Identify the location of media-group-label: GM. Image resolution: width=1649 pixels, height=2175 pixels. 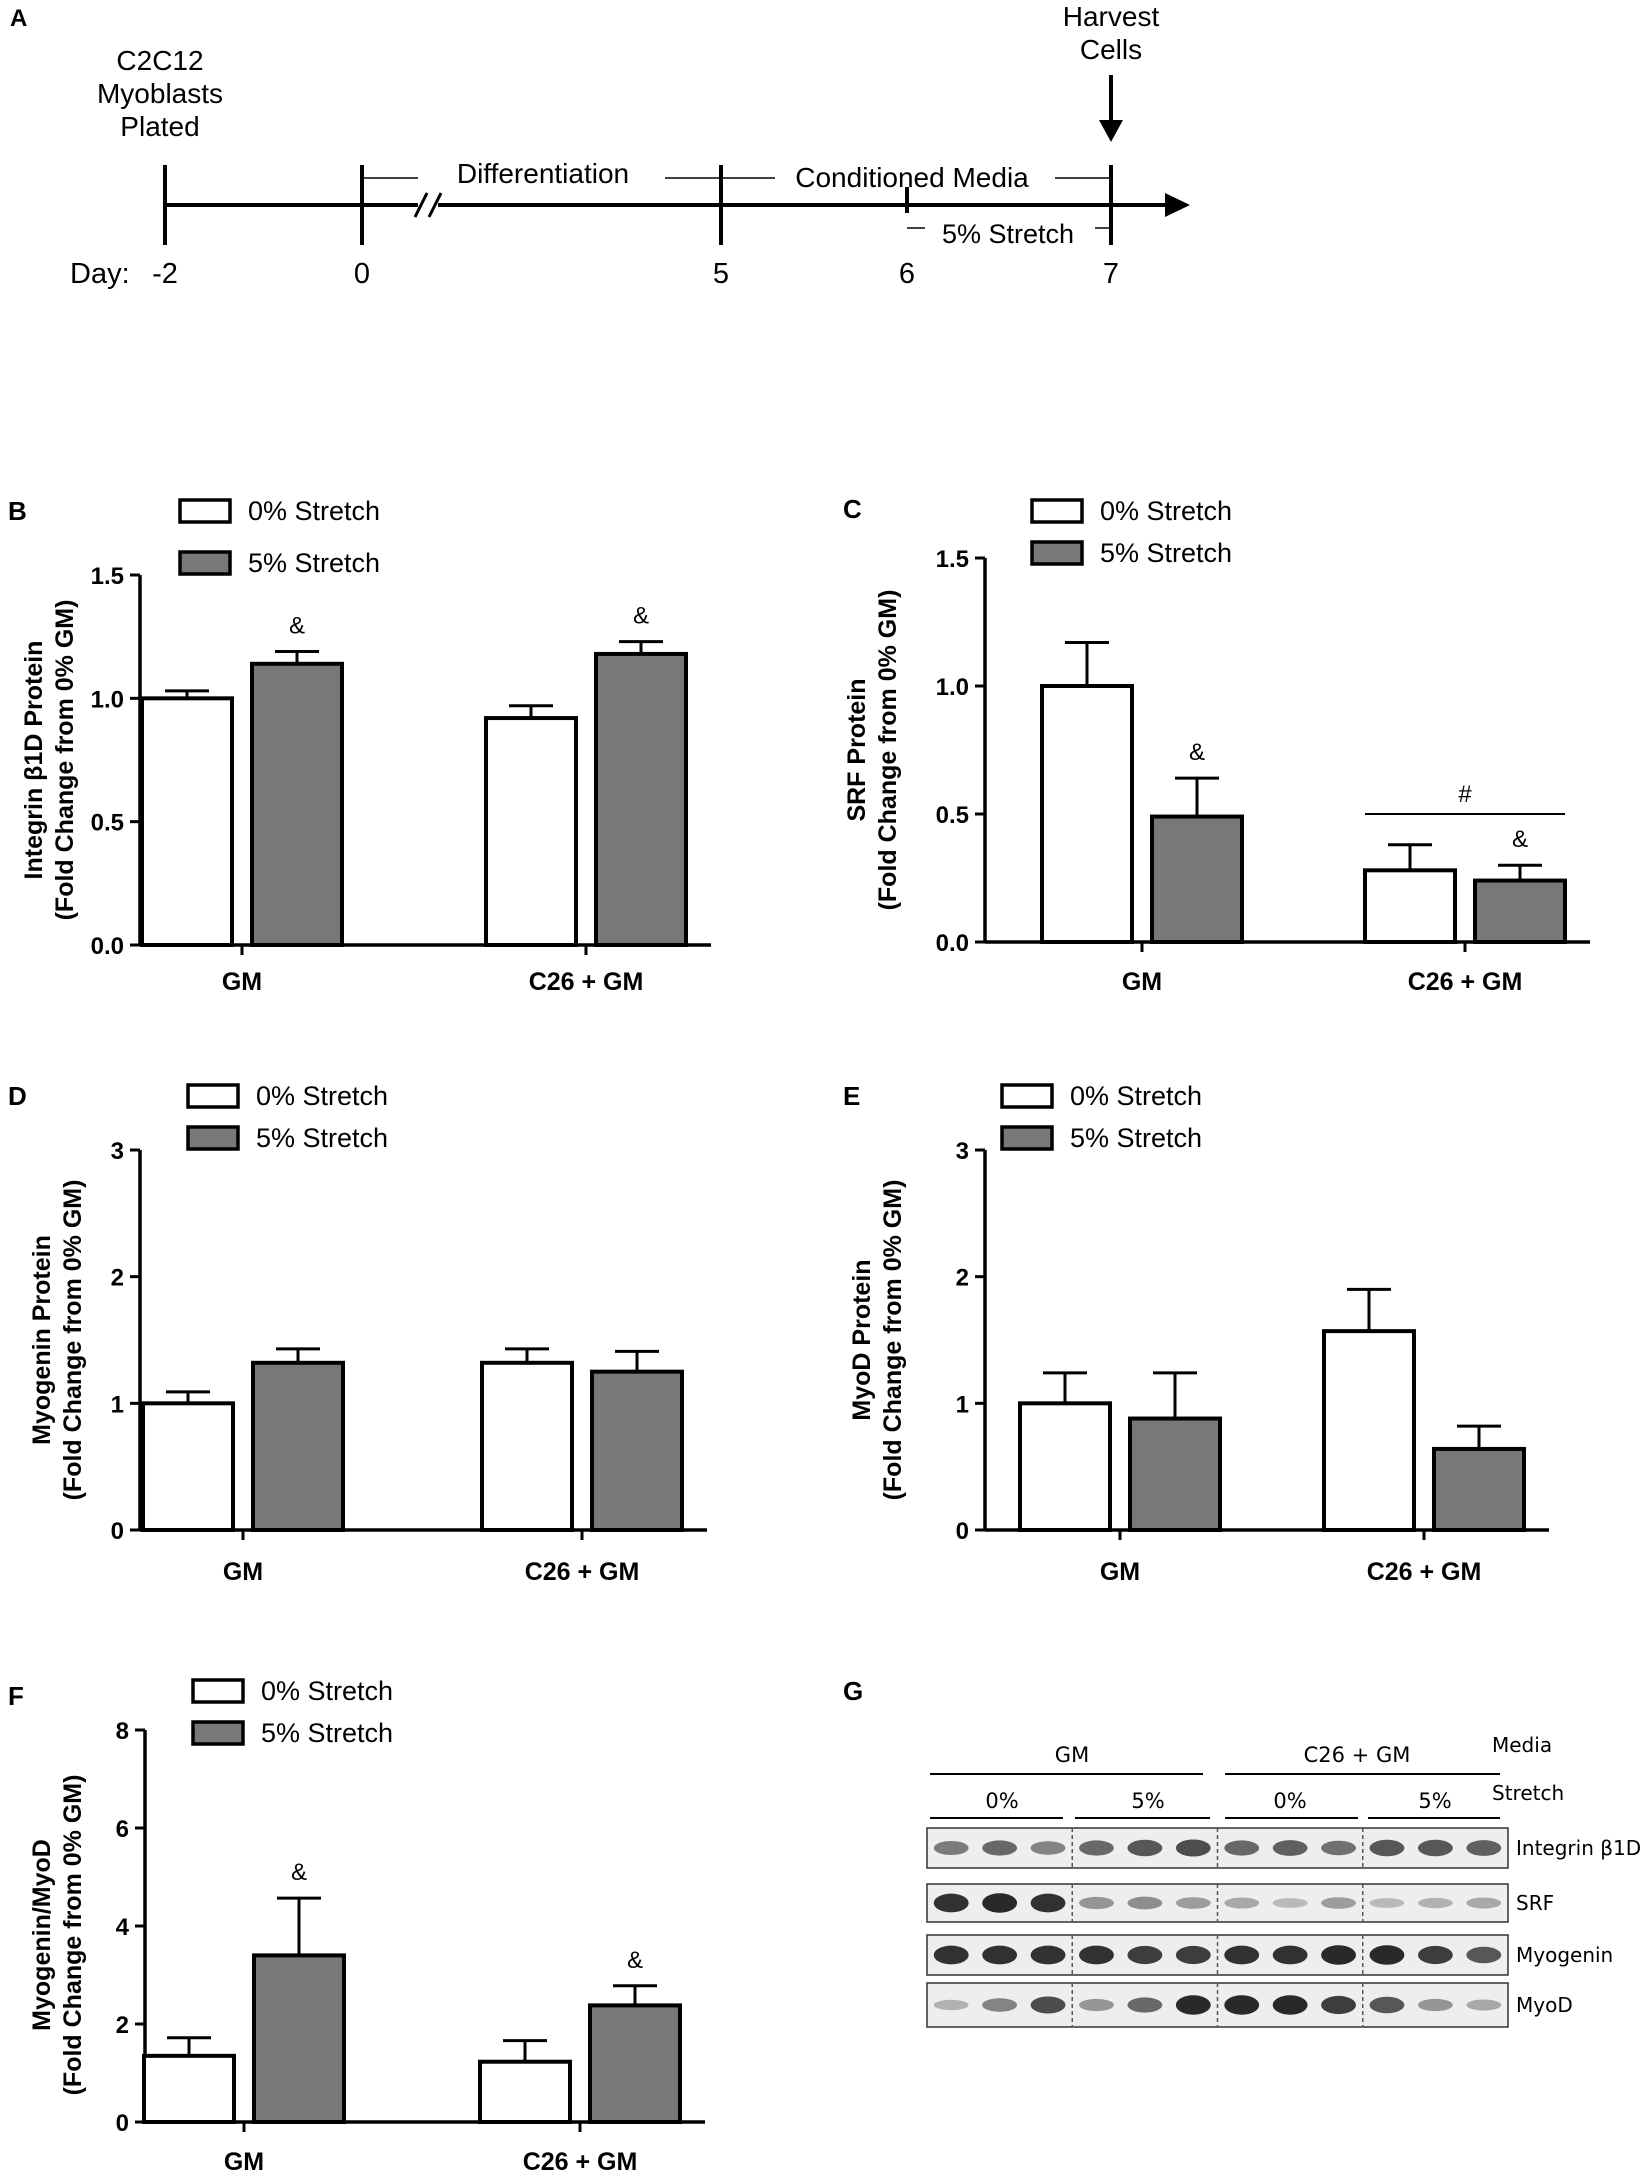
(1072, 1755).